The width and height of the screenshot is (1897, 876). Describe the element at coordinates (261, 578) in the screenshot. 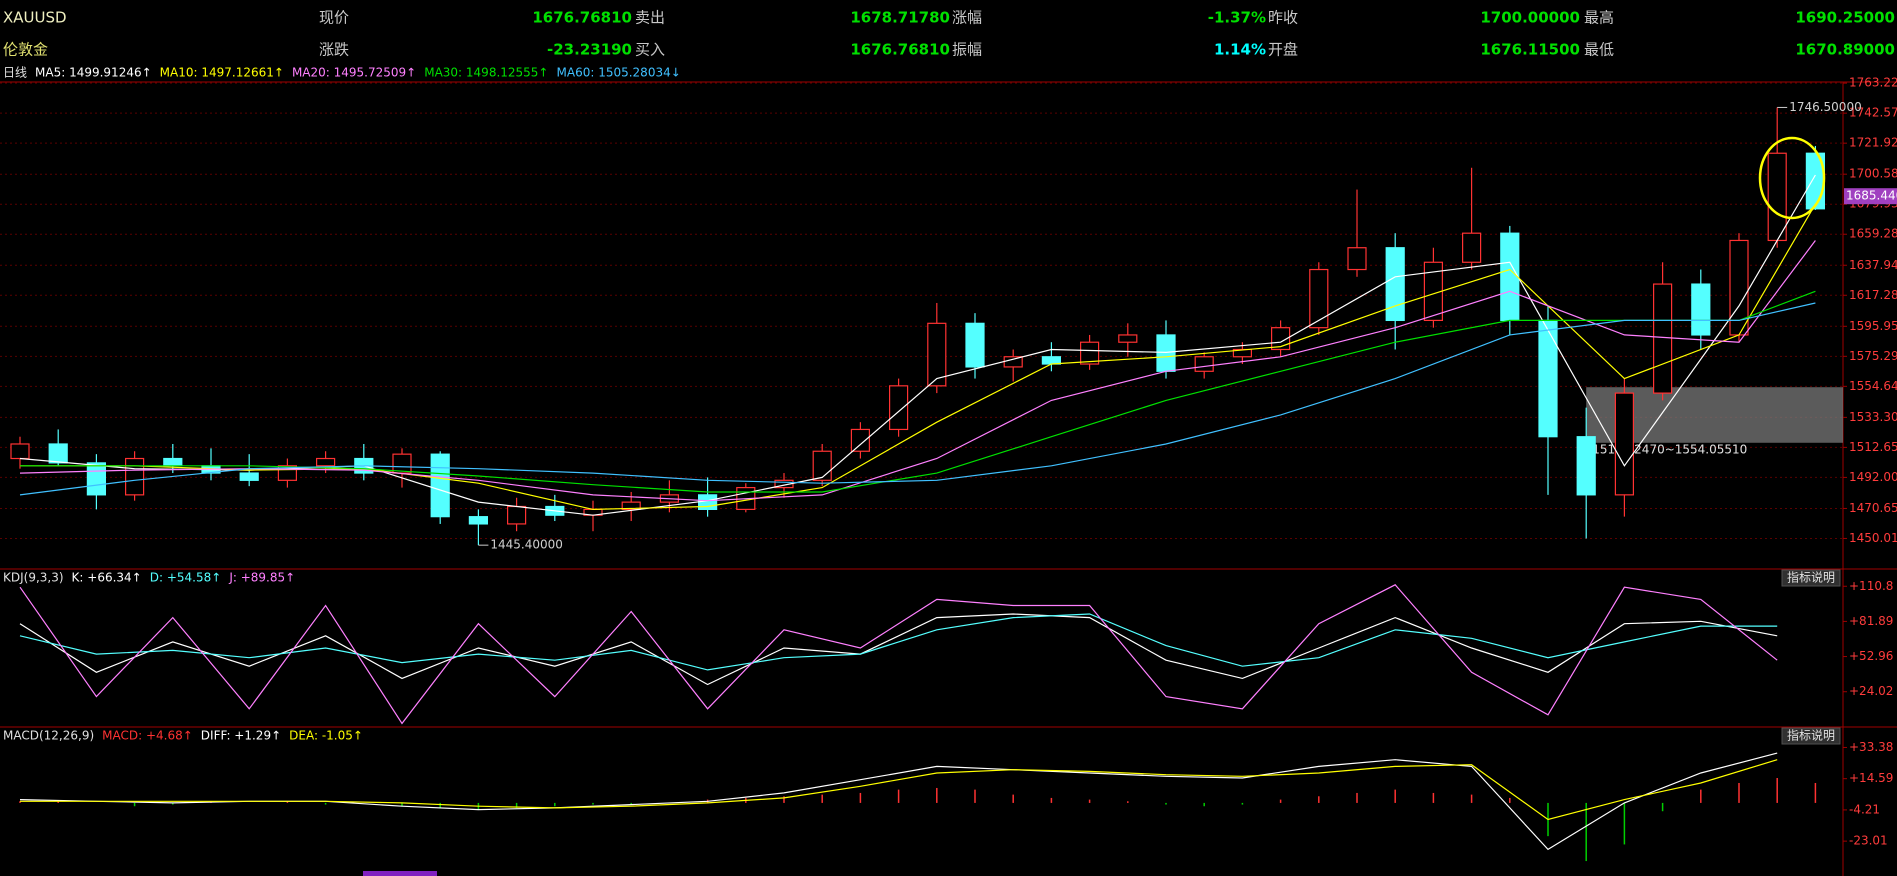

I see `legend-entry: J: +89.85↑` at that location.